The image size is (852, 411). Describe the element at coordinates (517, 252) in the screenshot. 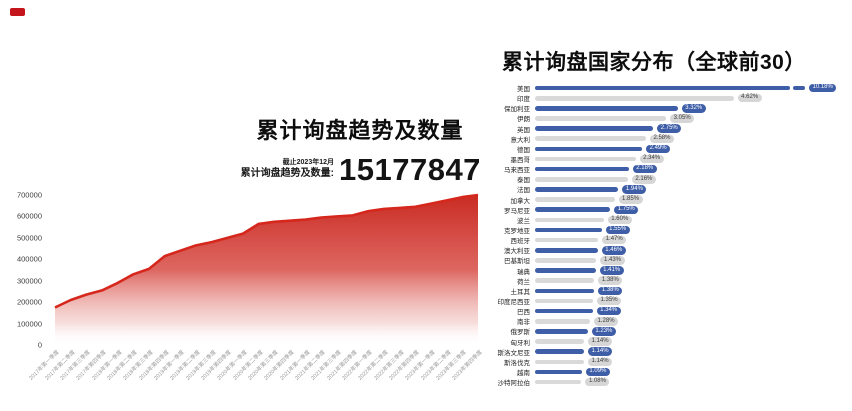

I see `country-label: 澳大利亚` at that location.